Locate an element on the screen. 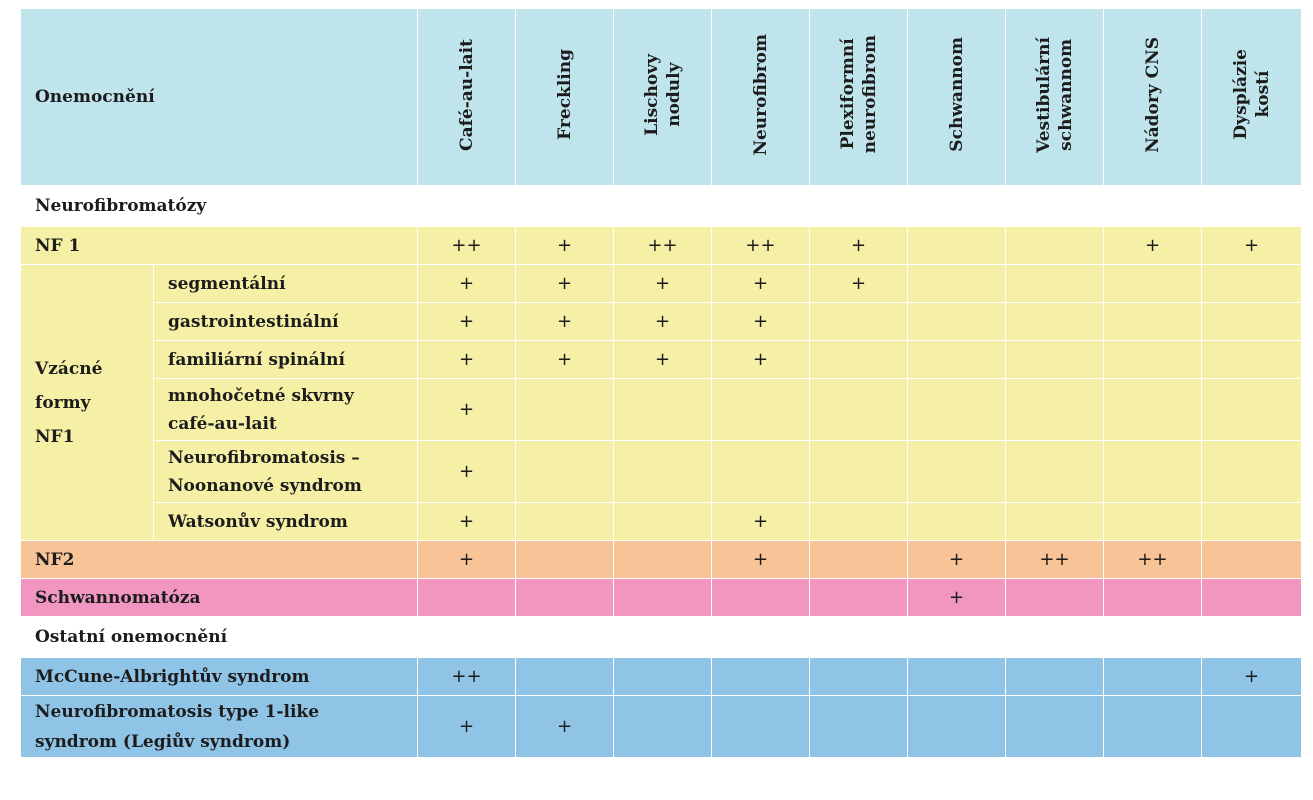 Image resolution: width=1313 pixels, height=800 pixels. group-label-line: NF1 is located at coordinates (55, 436).